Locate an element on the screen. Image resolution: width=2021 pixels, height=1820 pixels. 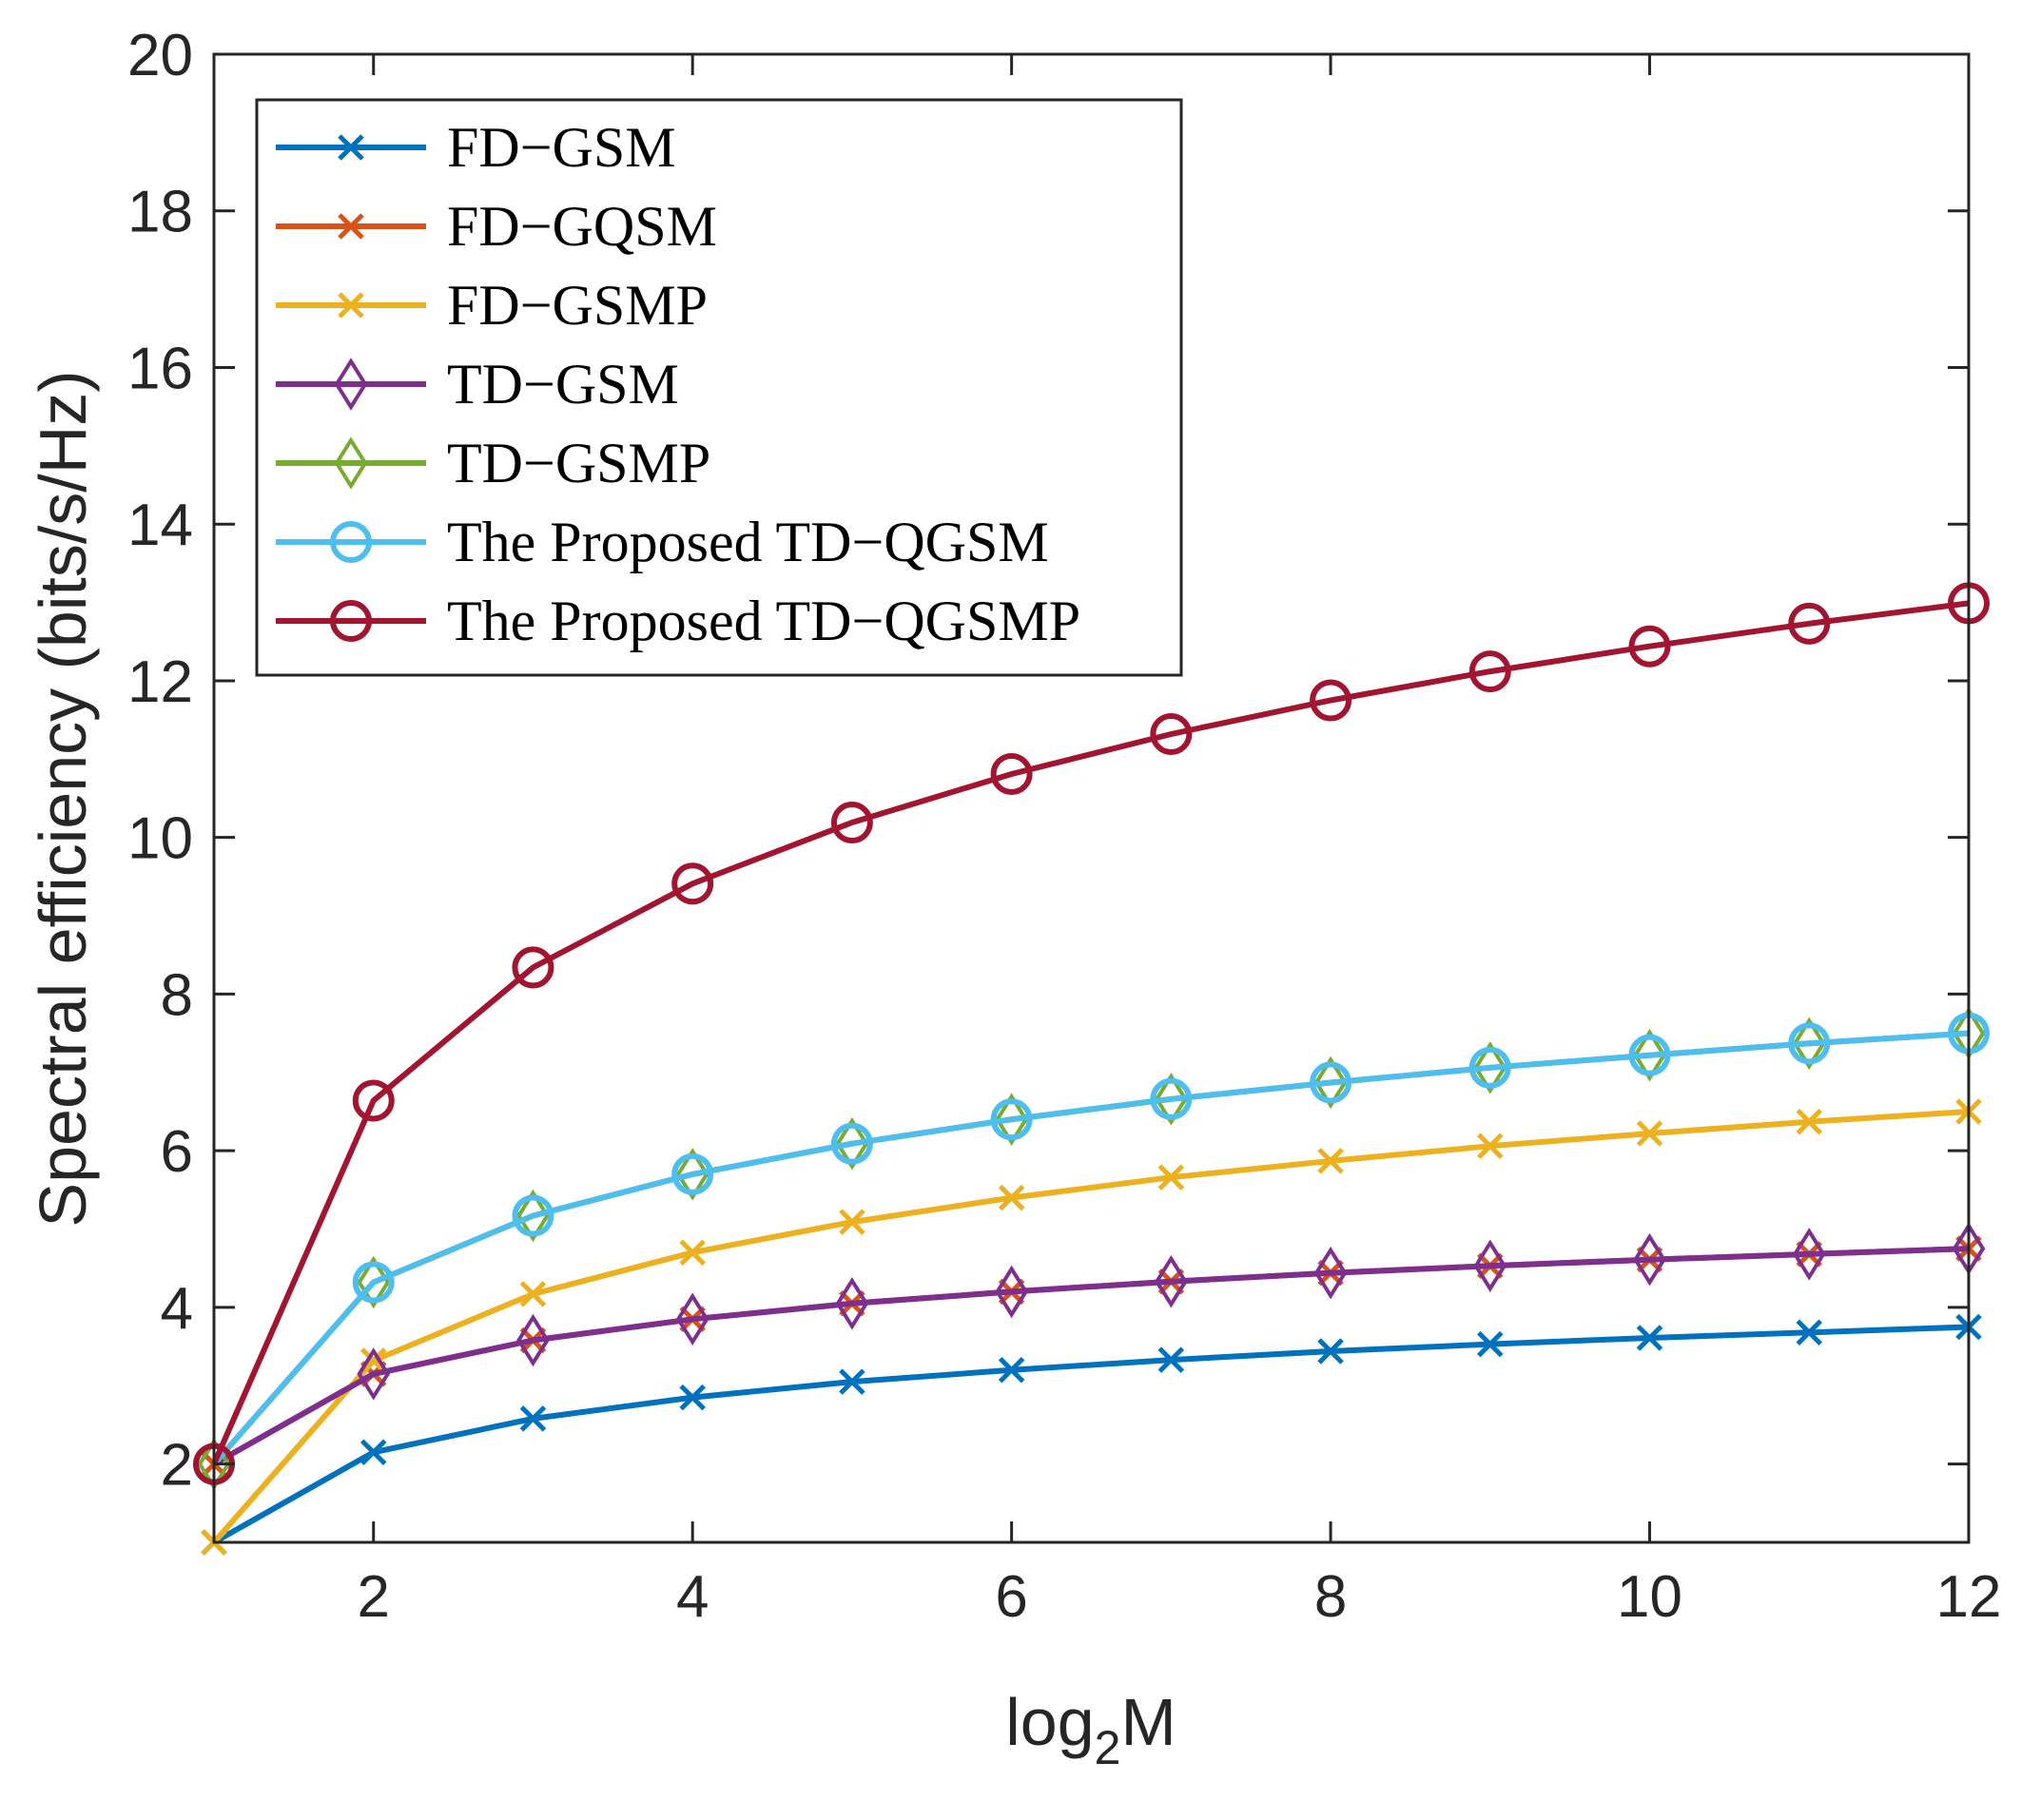
legend-item-the-proposed-td-qgsm: The Proposed TD−QGSM is located at coordinates (663, 542).